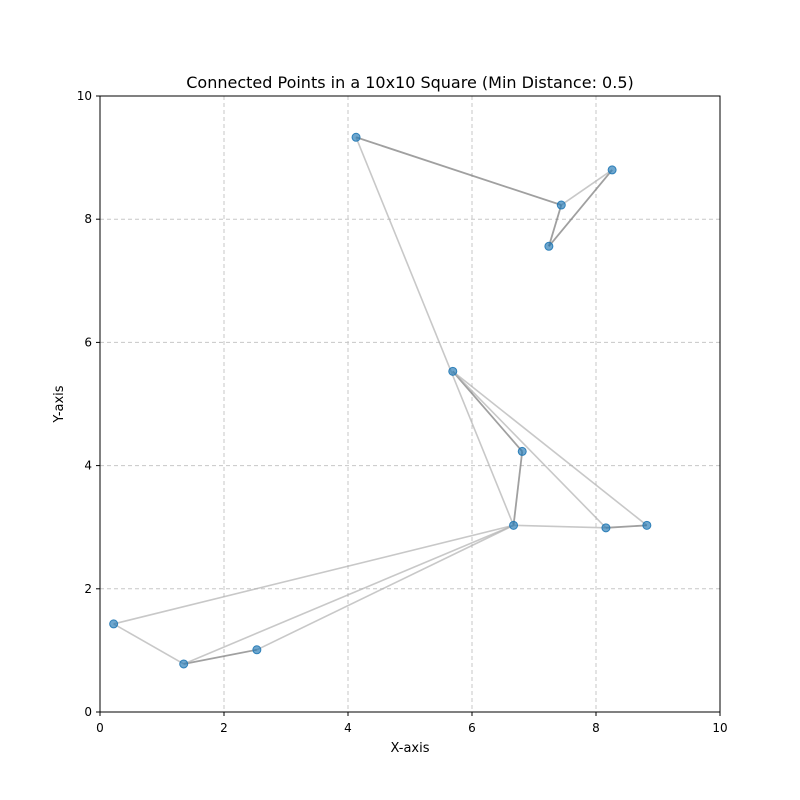 Image resolution: width=800 pixels, height=800 pixels. What do you see at coordinates (59, 404) in the screenshot?
I see `y-axis-label: Y-axis` at bounding box center [59, 404].